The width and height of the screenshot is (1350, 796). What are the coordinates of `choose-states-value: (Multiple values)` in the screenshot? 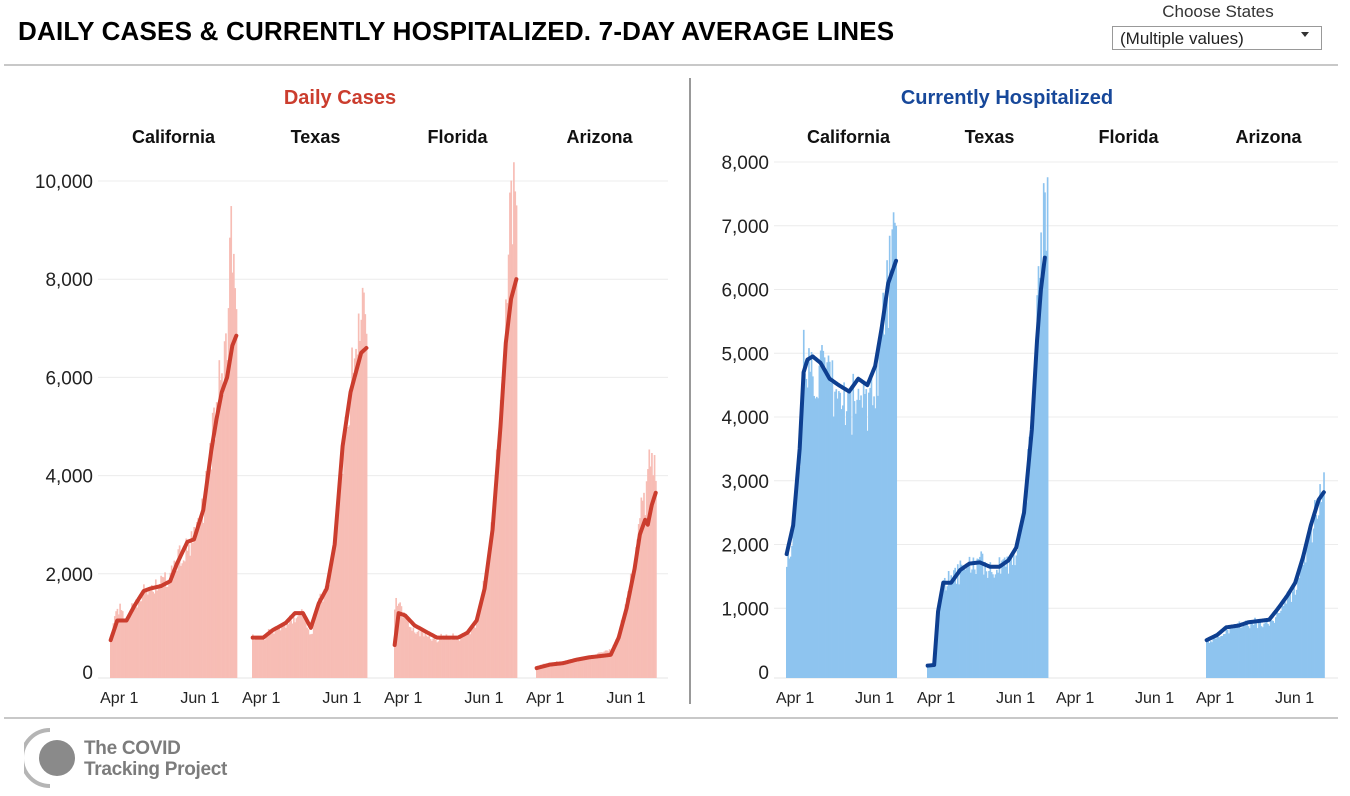 It's located at (1182, 38).